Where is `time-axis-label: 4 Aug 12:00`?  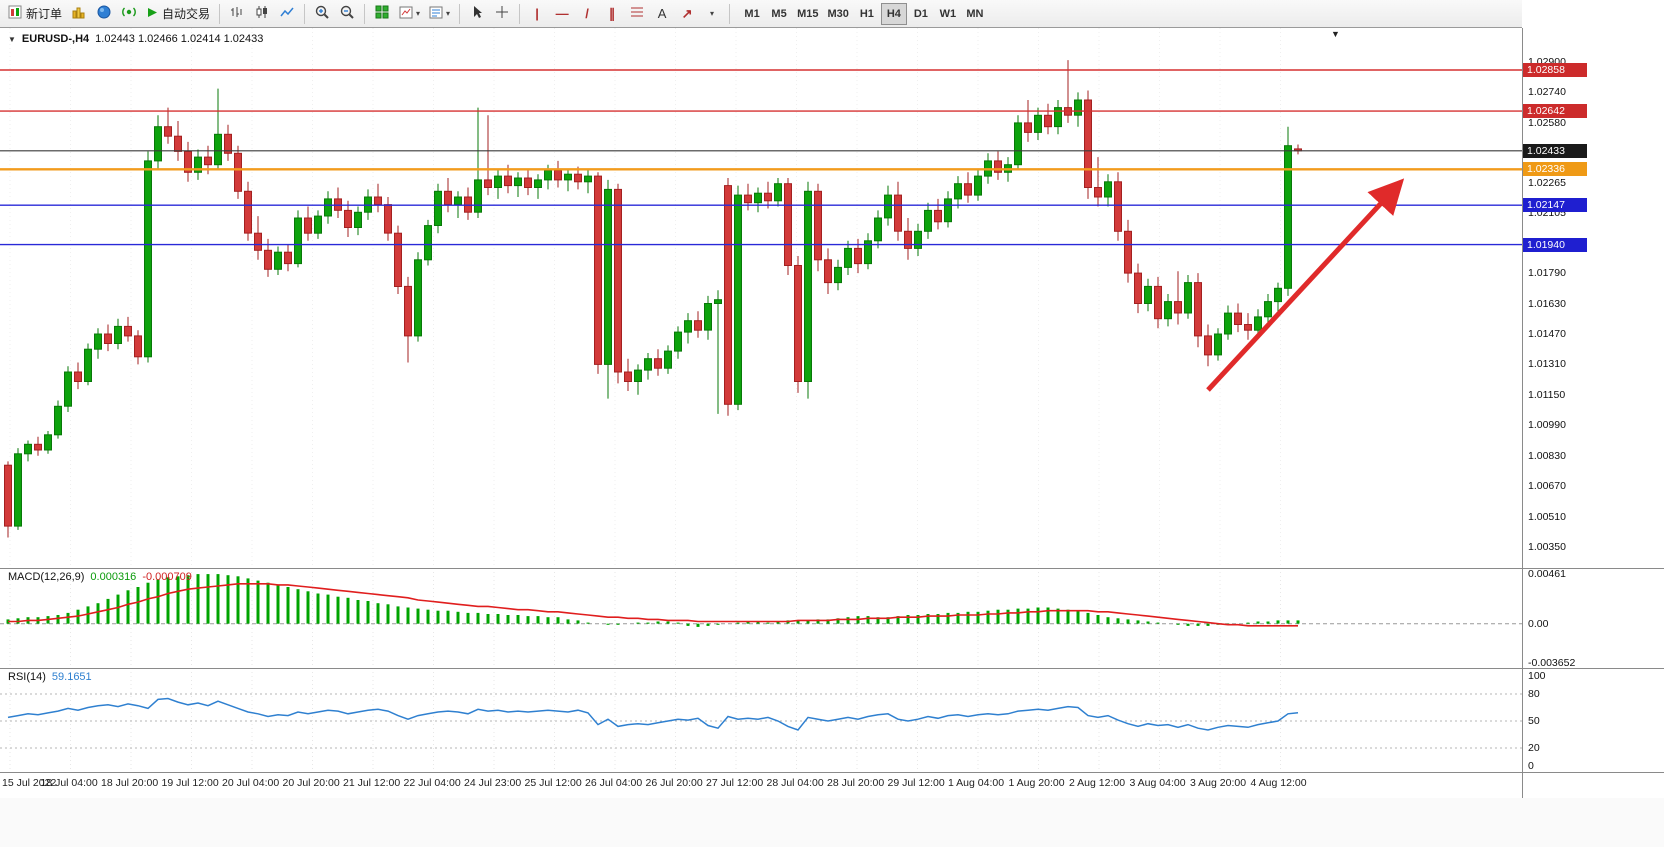 time-axis-label: 4 Aug 12:00 is located at coordinates (1278, 783).